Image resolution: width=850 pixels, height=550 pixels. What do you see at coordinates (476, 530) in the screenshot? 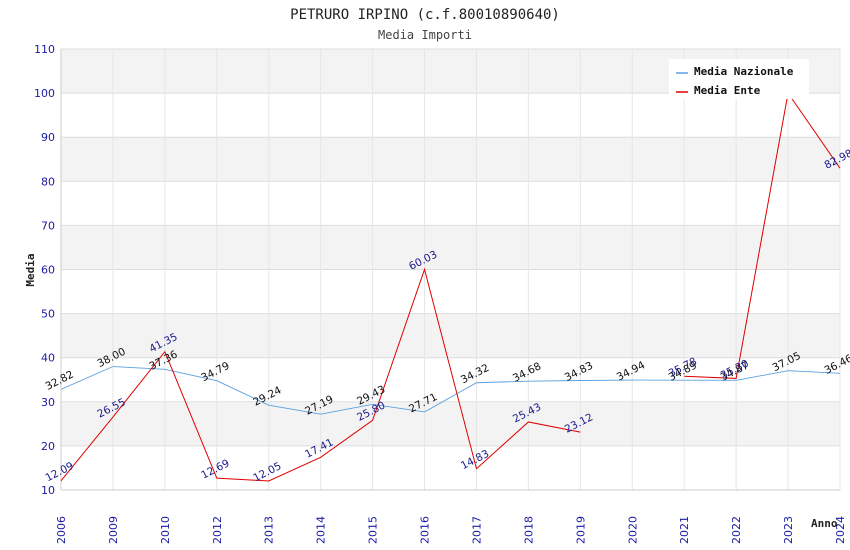
I see `x-tick-label: 2017` at bounding box center [476, 530].